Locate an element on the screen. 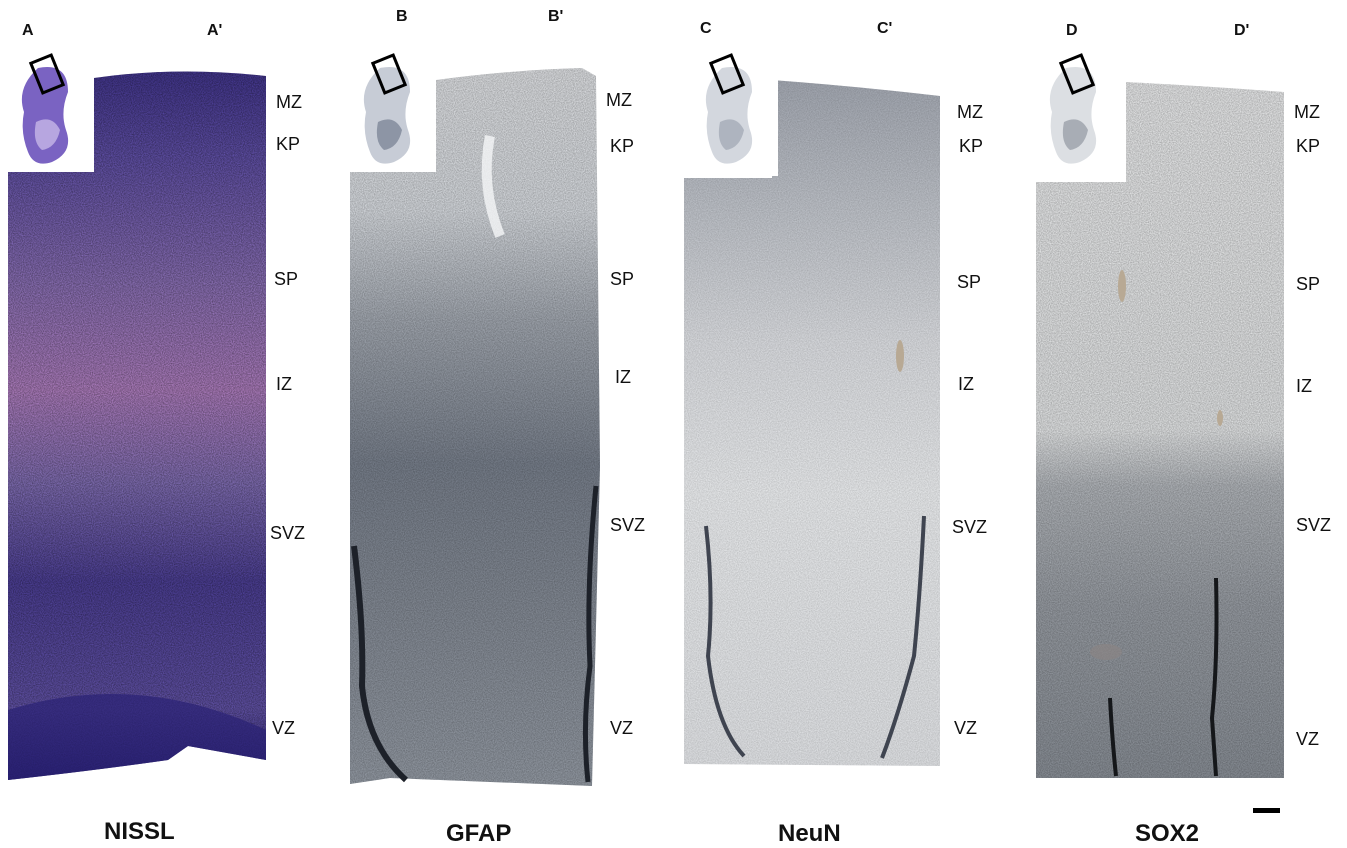 Image resolution: width=1347 pixels, height=848 pixels. panel-b-label: B is located at coordinates (402, 16).